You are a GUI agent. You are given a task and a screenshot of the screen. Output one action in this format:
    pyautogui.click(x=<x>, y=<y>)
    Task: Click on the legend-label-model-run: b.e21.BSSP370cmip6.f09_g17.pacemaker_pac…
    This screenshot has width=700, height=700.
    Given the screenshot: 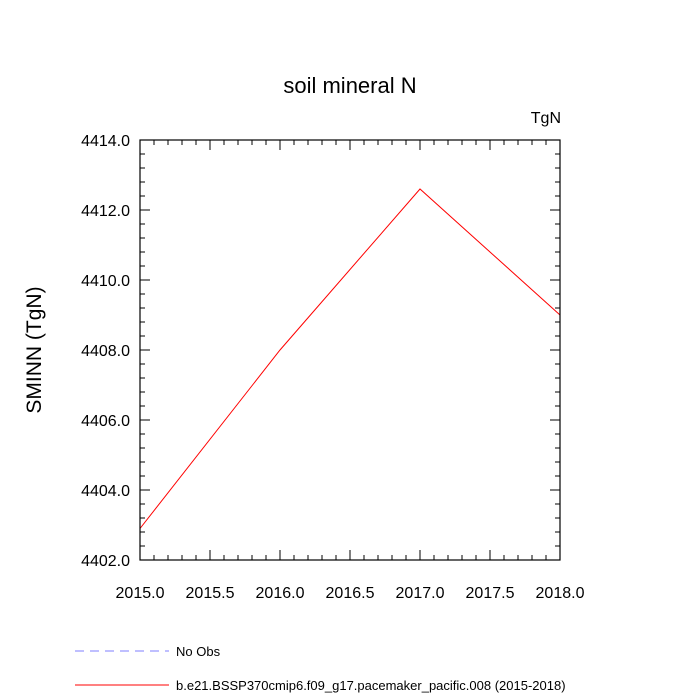 What is the action you would take?
    pyautogui.click(x=371, y=685)
    